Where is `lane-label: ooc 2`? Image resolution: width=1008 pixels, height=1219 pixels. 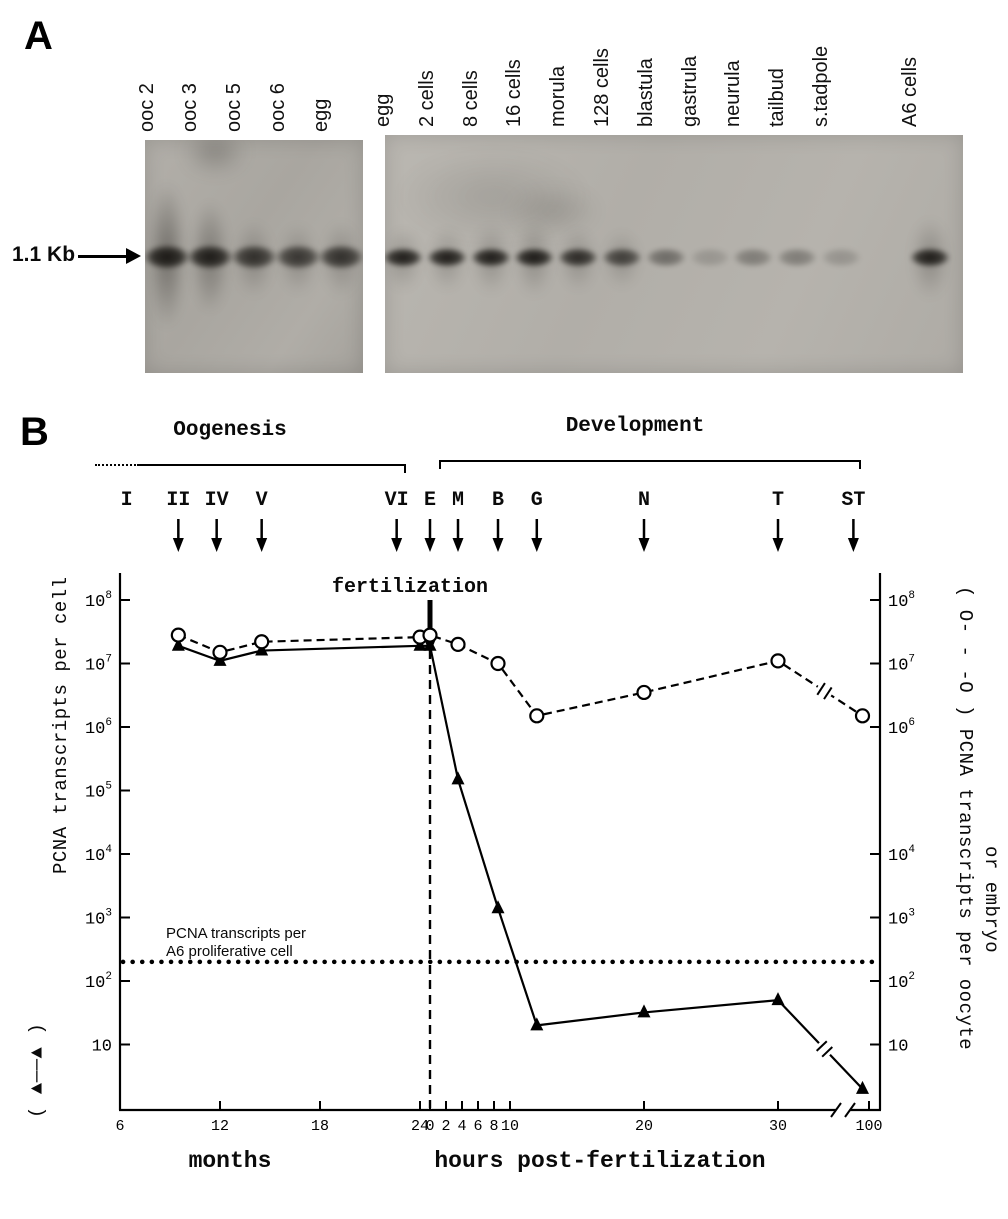 lane-label: ooc 2 is located at coordinates (146, 107).